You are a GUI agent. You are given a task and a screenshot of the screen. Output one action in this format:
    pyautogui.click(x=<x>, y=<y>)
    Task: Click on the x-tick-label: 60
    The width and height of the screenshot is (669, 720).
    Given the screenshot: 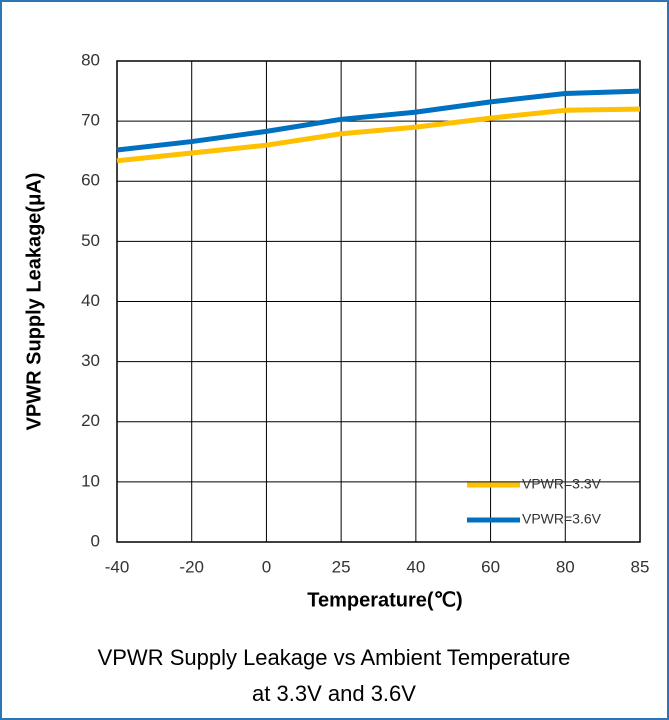 What is the action you would take?
    pyautogui.click(x=490, y=566)
    